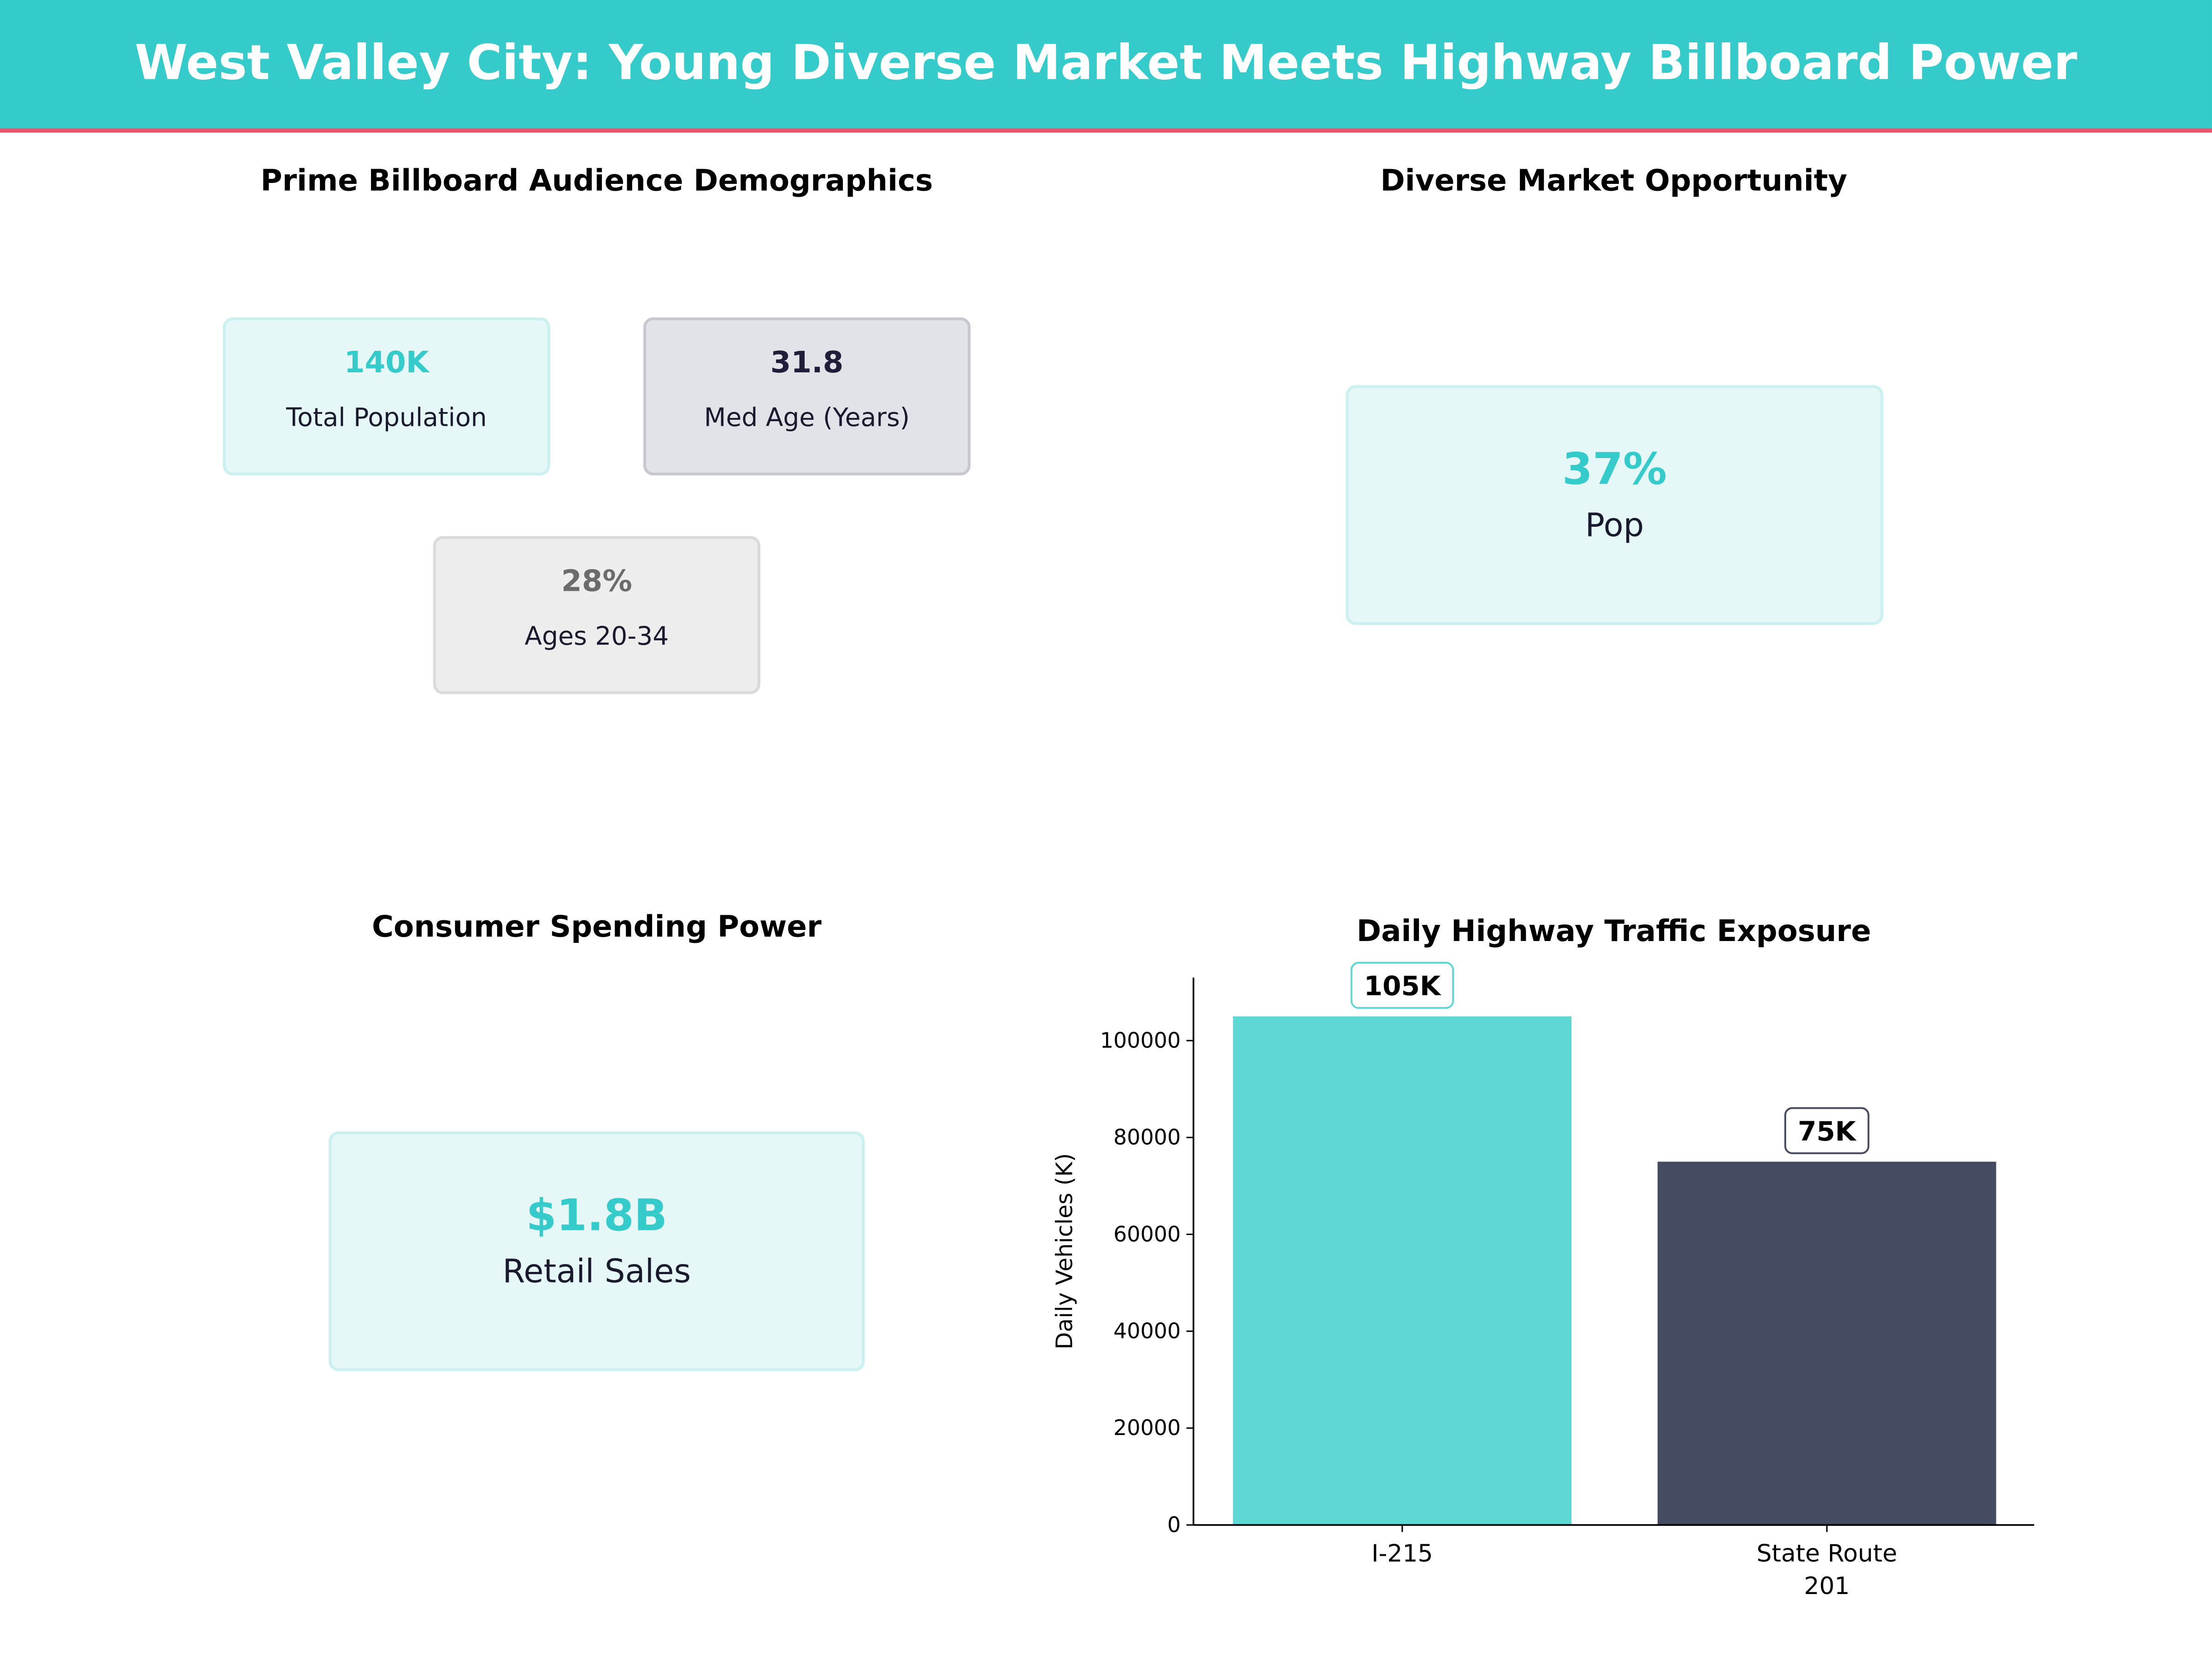 The image size is (2212, 1659). What do you see at coordinates (596, 181) in the screenshot?
I see `demographics-title: Prime Billboard Audience Demographics` at bounding box center [596, 181].